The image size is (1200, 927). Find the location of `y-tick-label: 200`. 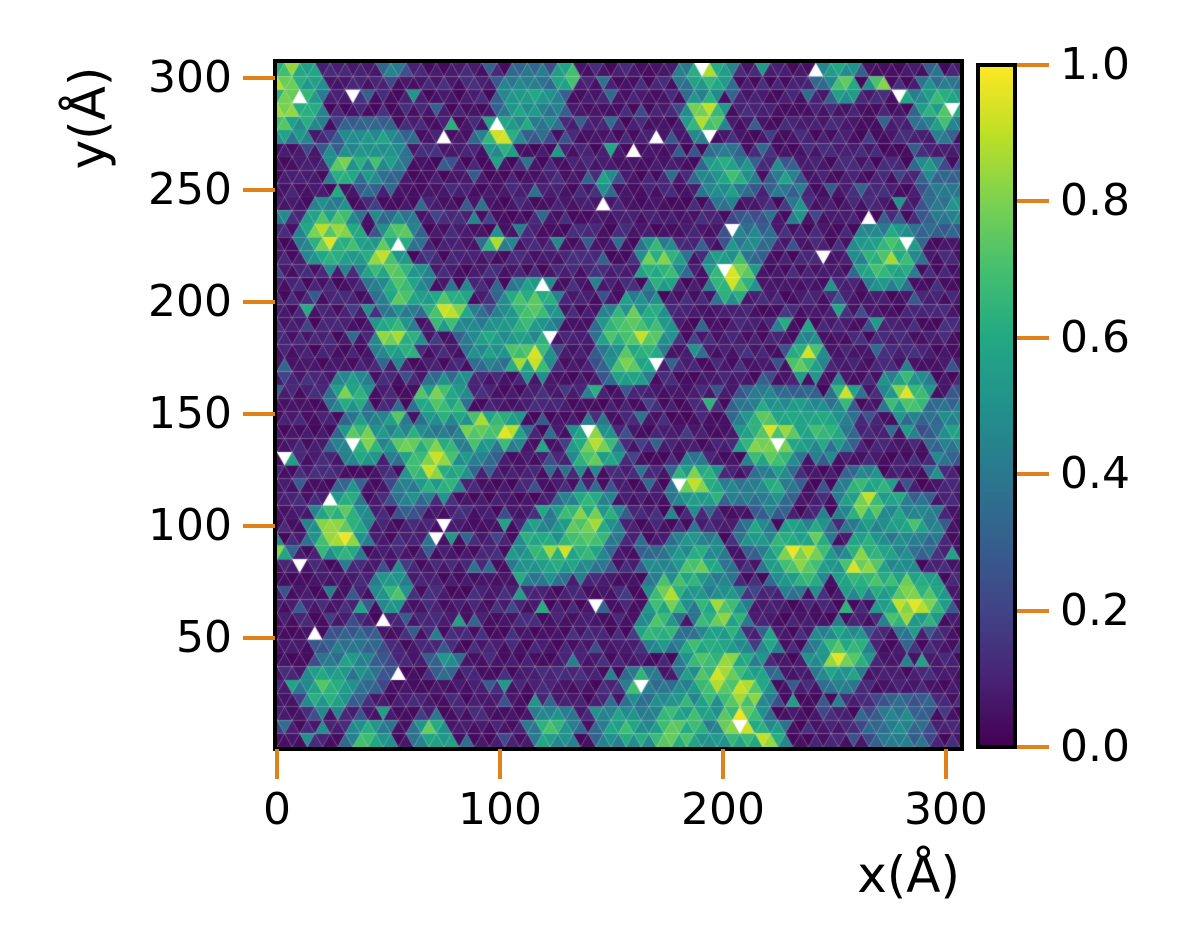

y-tick-label: 200 is located at coordinates (190, 301).